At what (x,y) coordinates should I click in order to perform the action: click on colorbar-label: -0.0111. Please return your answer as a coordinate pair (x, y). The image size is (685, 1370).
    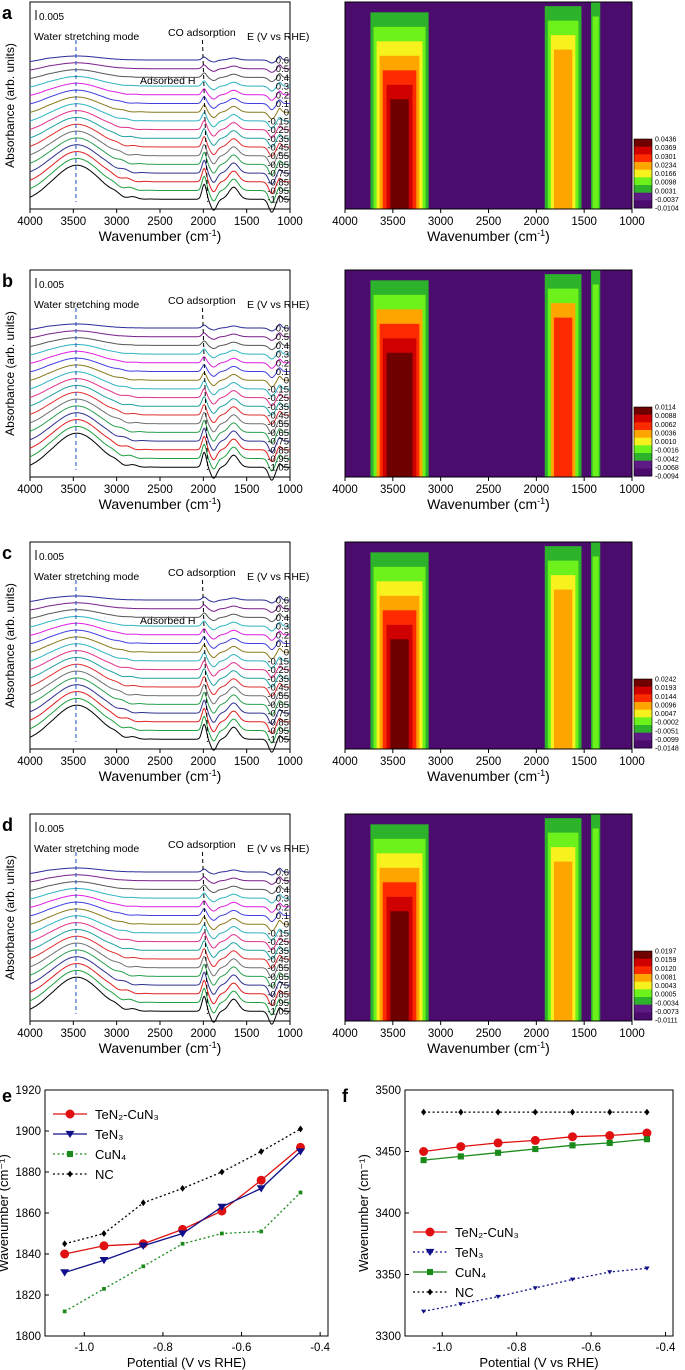
    Looking at the image, I should click on (666, 1021).